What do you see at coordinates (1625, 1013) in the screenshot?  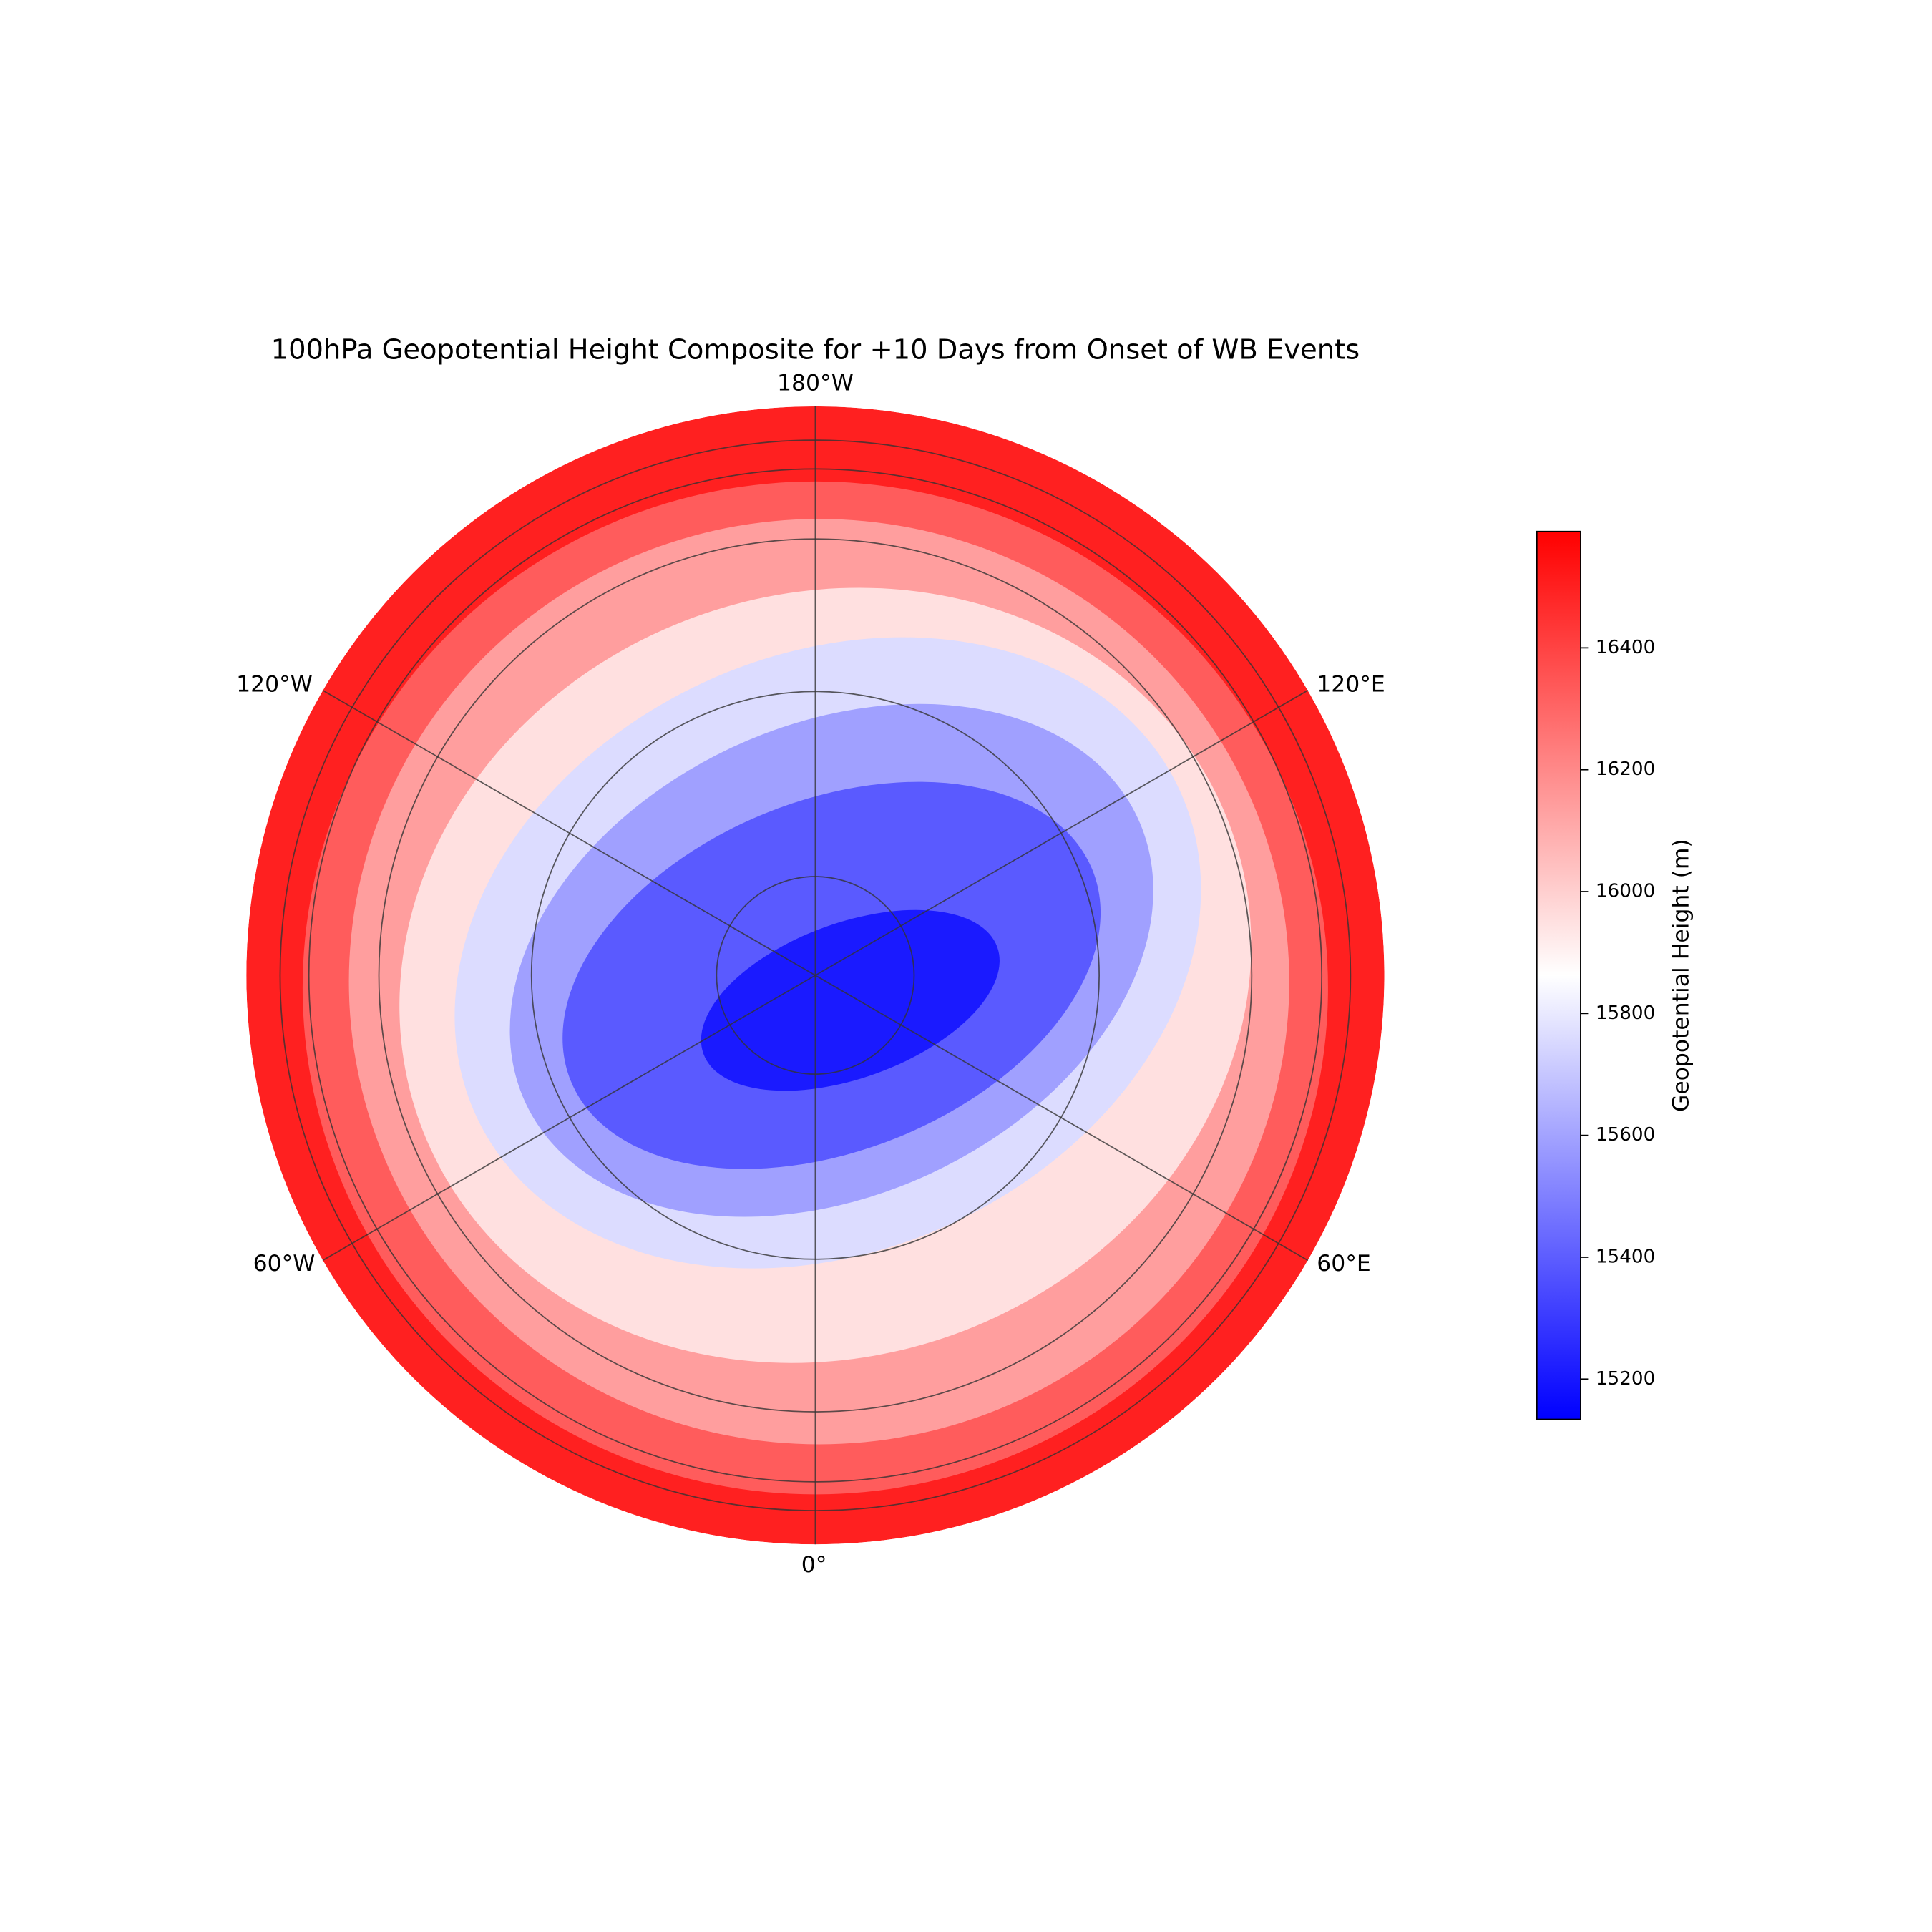 I see `colorbar-tick-label: 15800` at bounding box center [1625, 1013].